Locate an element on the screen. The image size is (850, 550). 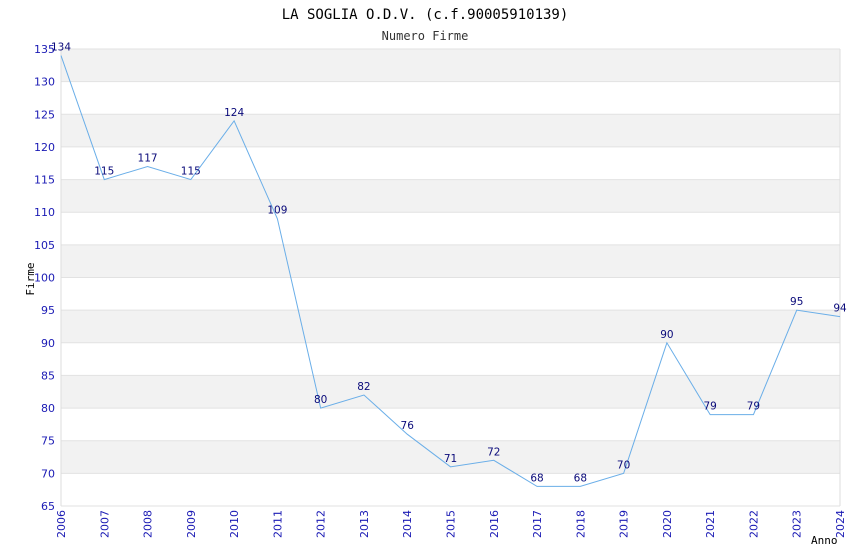
y-tick-label: 80 is located at coordinates (48, 408).